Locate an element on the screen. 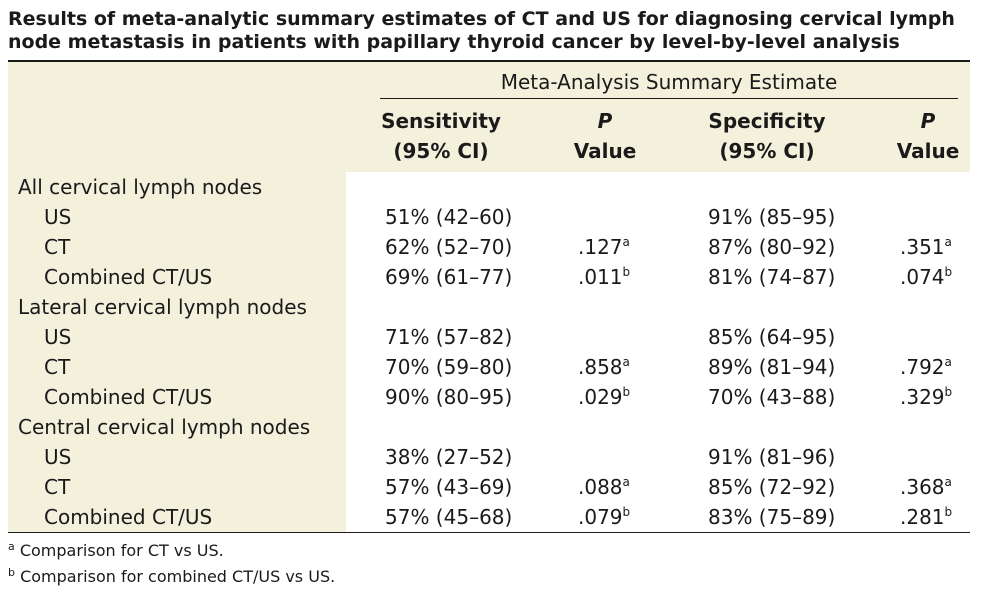 This screenshot has width=986, height=591. col-header-specificity: Specificity (95% CI) is located at coordinates (767, 136).